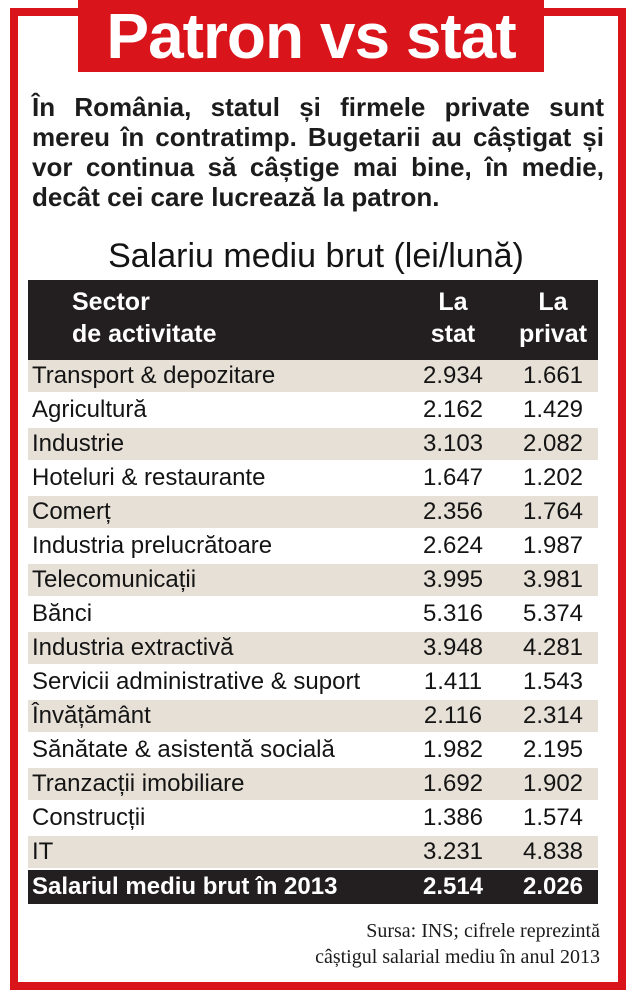 Image resolution: width=634 pixels, height=1000 pixels. Describe the element at coordinates (553, 444) in the screenshot. I see `privat-cell: 2.082` at that location.